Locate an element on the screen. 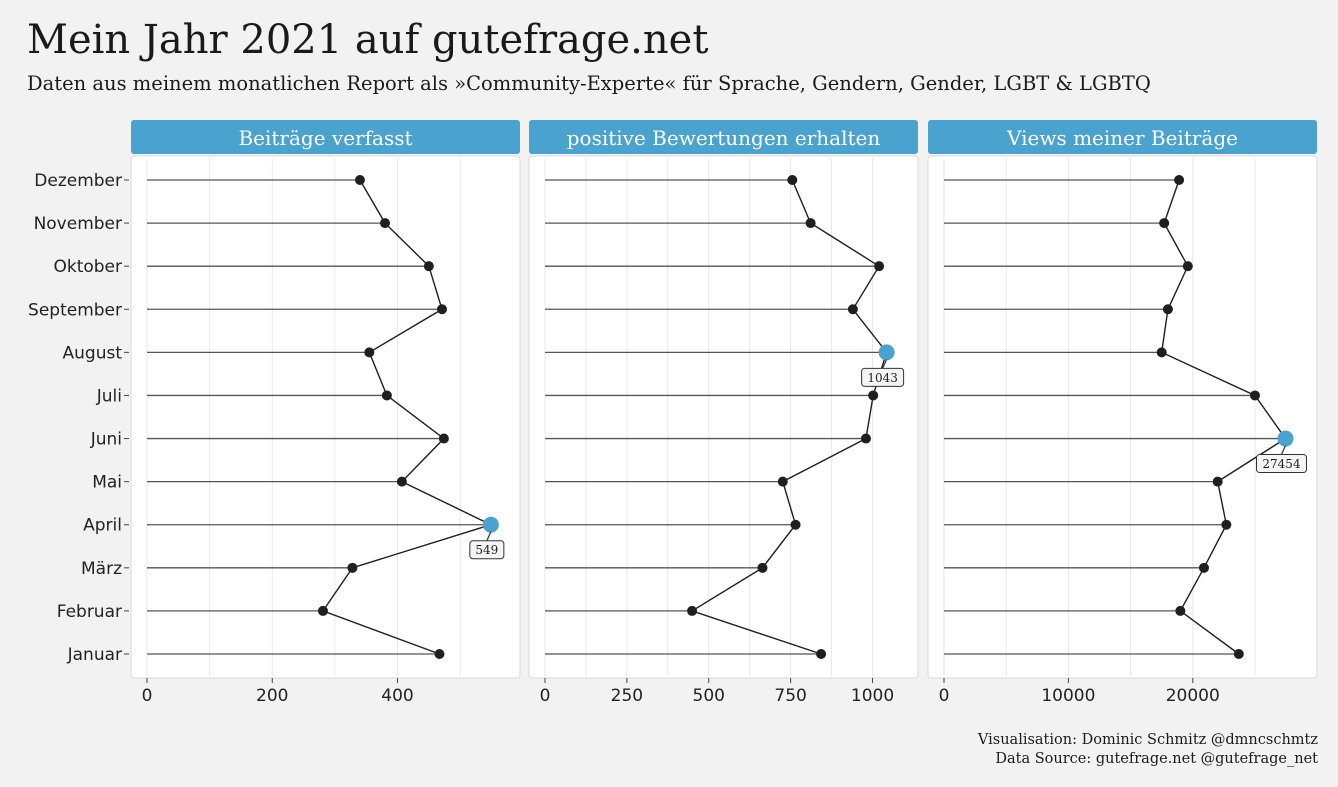 This screenshot has height=787, width=1338. y-tick-label-august: August is located at coordinates (93, 353).